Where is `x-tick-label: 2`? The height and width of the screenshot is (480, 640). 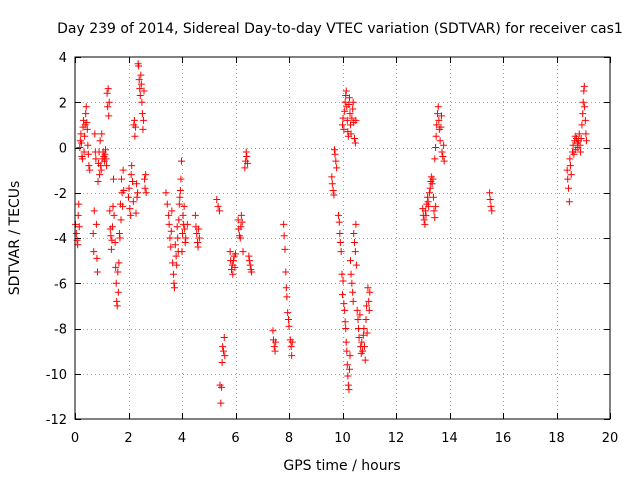
x-tick-label: 2 is located at coordinates (128, 438).